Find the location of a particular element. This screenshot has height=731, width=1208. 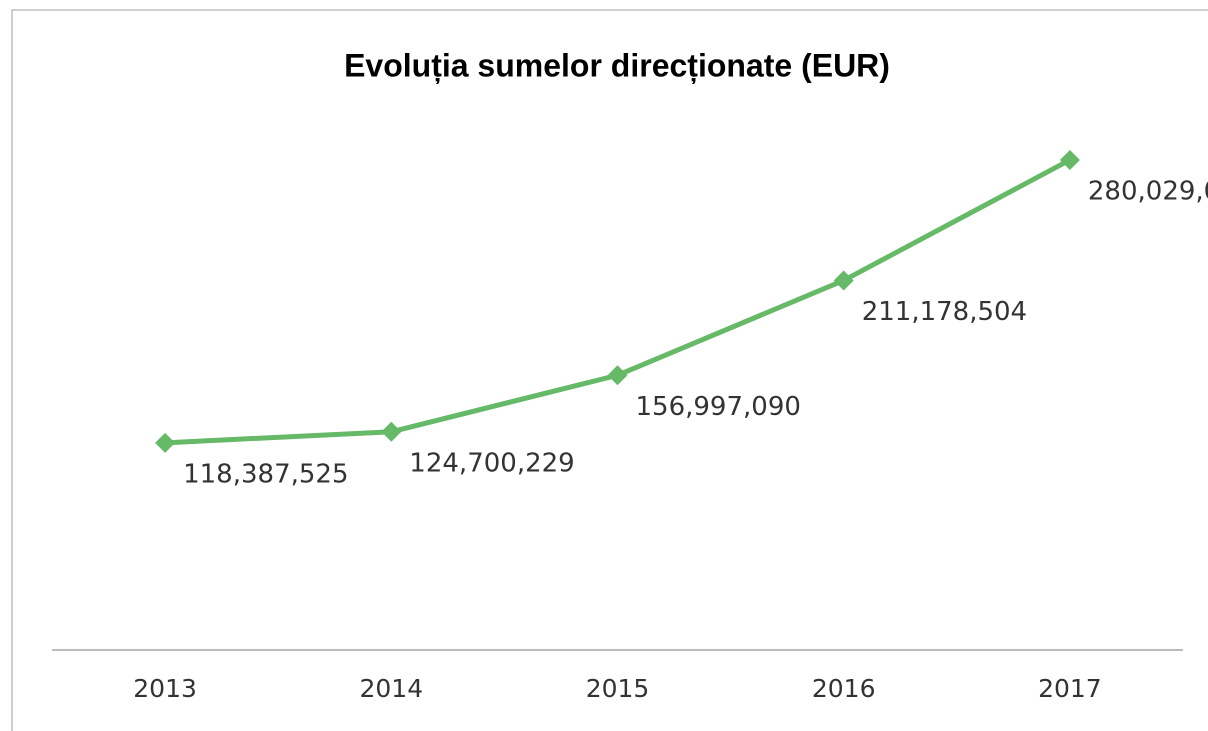

data-label: 124,700,229 is located at coordinates (491, 463).